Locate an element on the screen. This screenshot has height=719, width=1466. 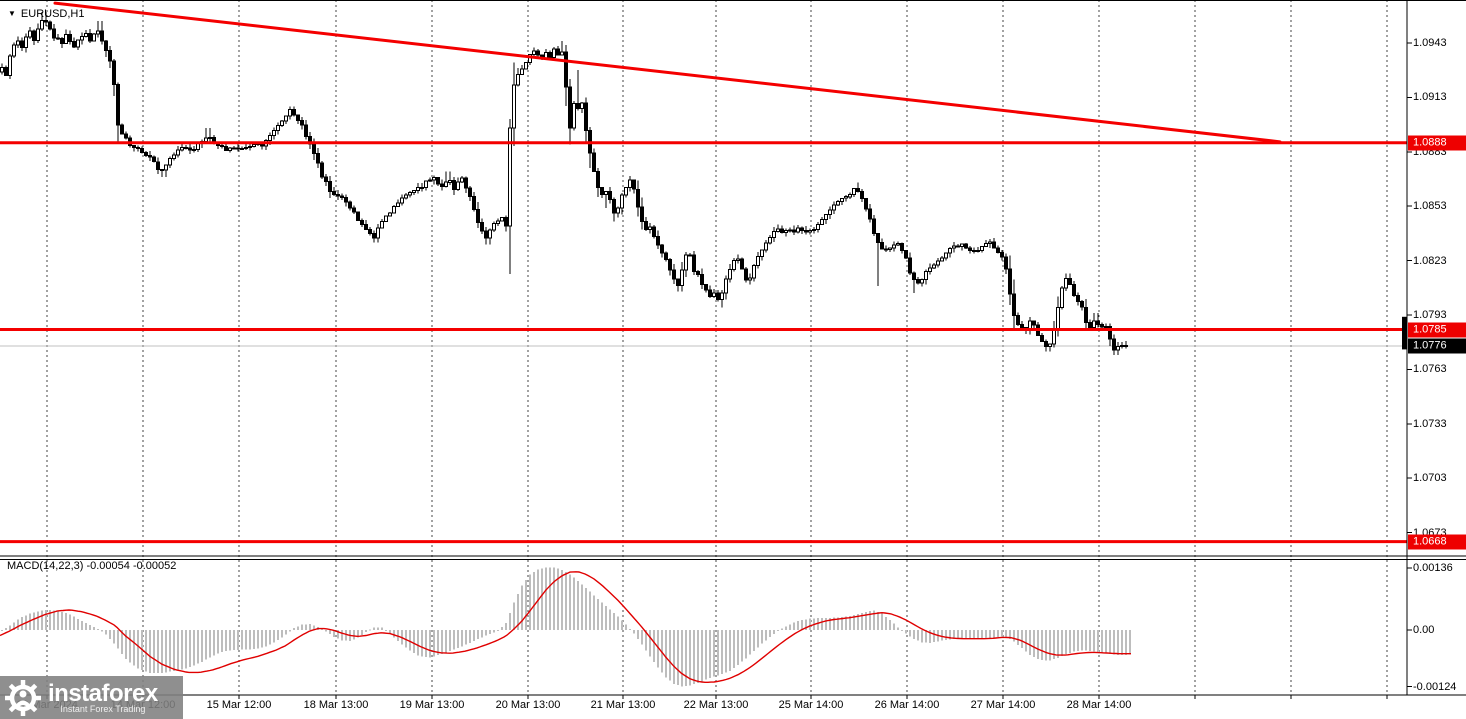
time-tick-label: 18 Mar 13:00 is located at coordinates (336, 705).